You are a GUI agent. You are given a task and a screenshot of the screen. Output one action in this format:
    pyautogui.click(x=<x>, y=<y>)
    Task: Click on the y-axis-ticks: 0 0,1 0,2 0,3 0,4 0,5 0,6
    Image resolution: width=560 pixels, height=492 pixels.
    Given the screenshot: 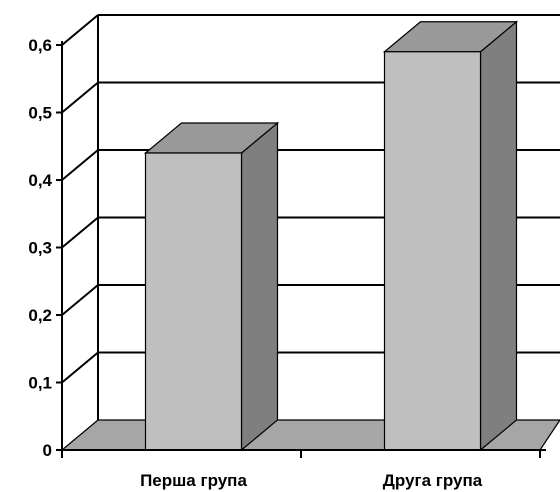 What is the action you would take?
    pyautogui.click(x=40, y=248)
    